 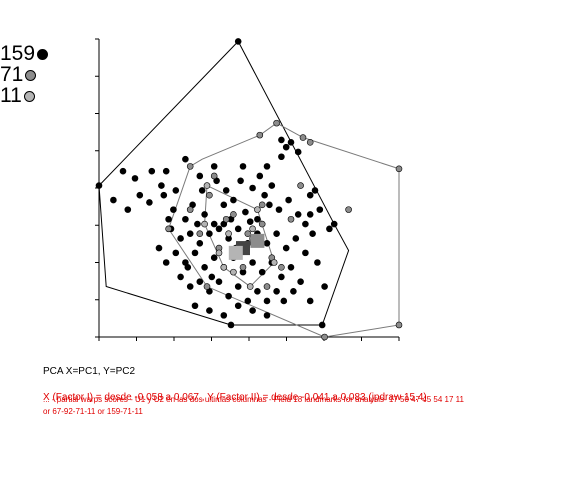 I want to click on legend-entry-159: 159, so click(x=24, y=53).